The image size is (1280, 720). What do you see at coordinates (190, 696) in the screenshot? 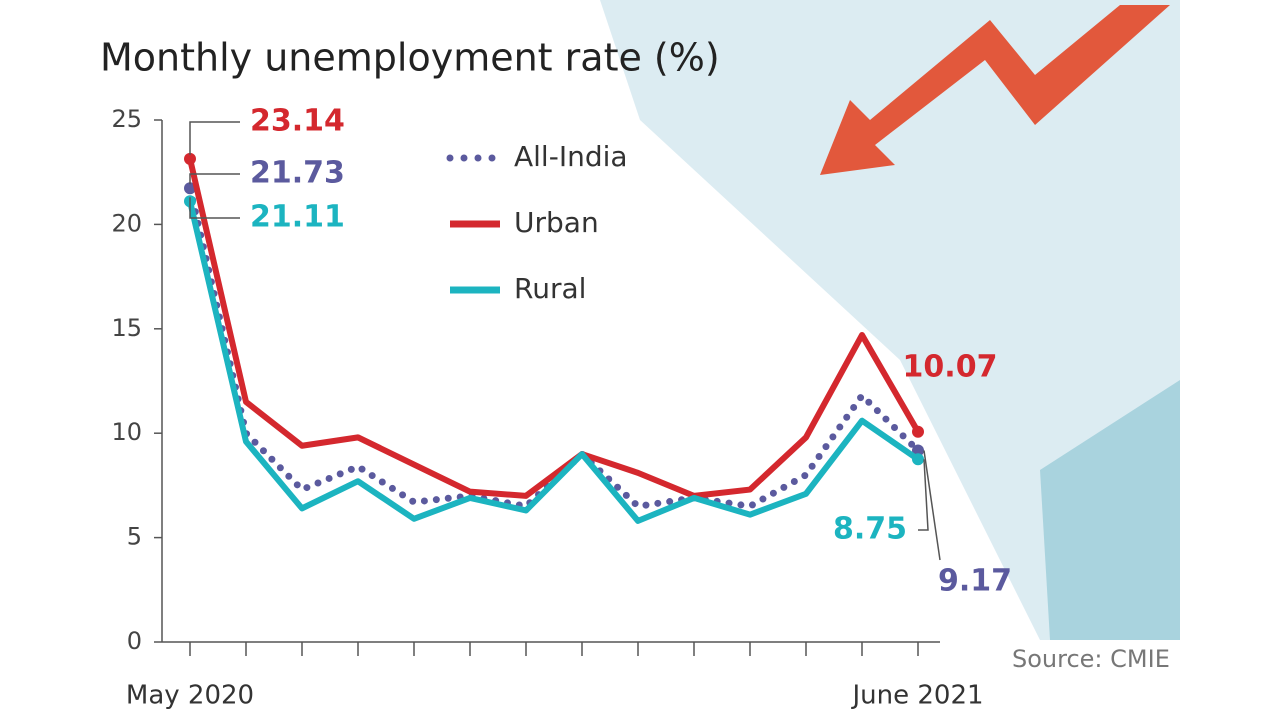
I see `x-tick-label: May 2020` at bounding box center [190, 696].